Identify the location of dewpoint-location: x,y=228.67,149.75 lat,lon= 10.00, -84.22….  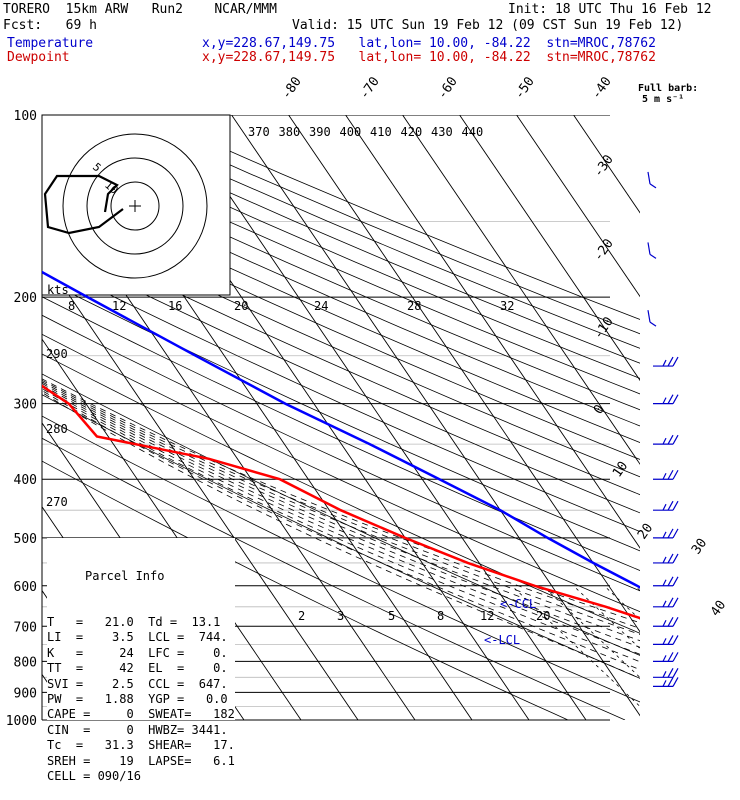
(429, 57).